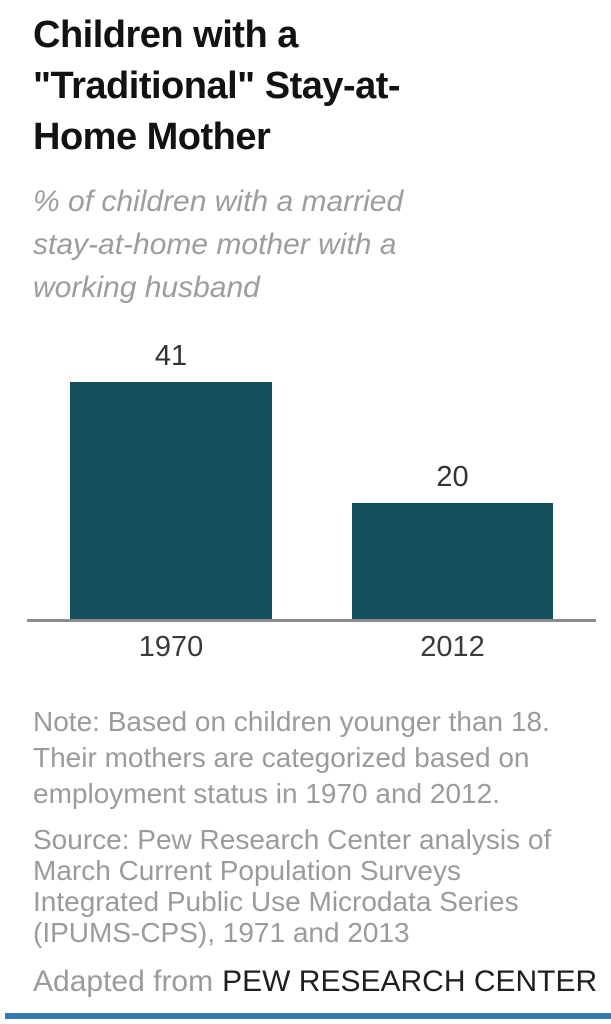 Image resolution: width=611 pixels, height=1024 pixels. I want to click on bar-2012, so click(452, 561).